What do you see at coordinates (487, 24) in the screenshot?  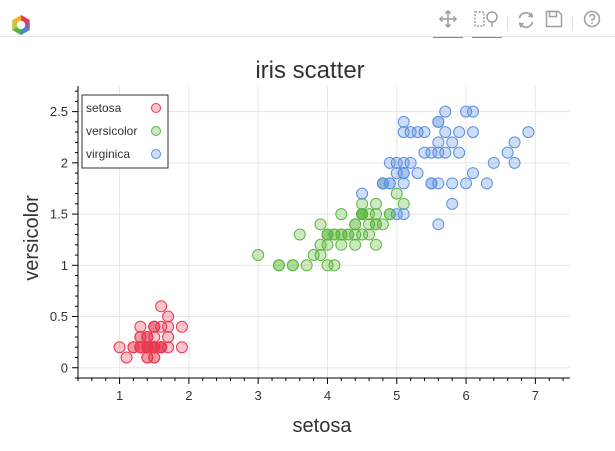 I see `box-zoom-tool-button` at bounding box center [487, 24].